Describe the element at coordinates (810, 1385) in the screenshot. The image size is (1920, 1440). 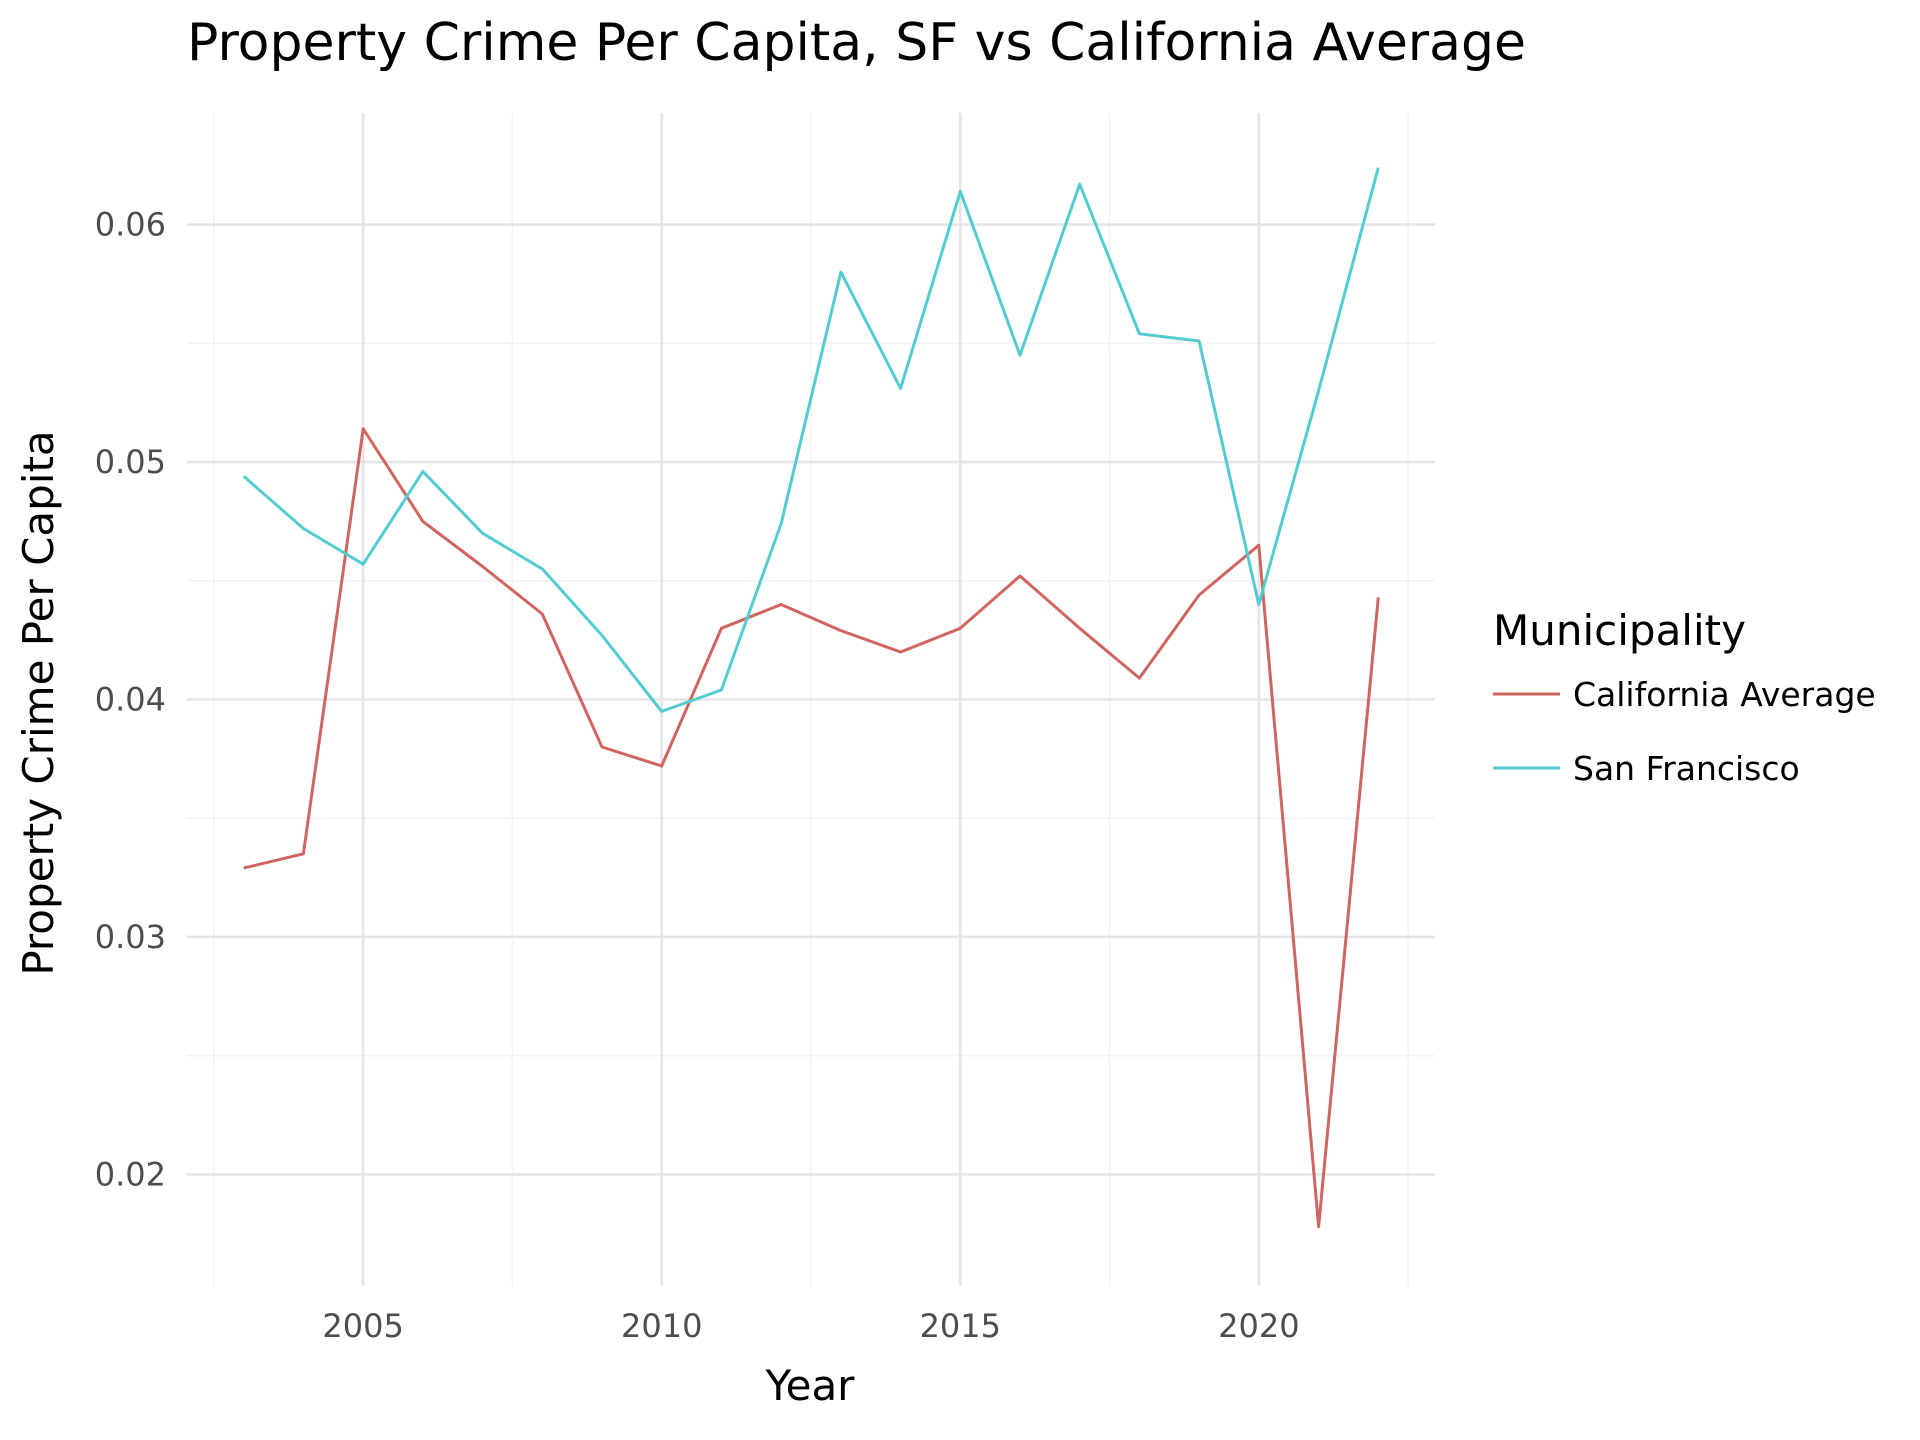
I see `x-axis-title: Year` at that location.